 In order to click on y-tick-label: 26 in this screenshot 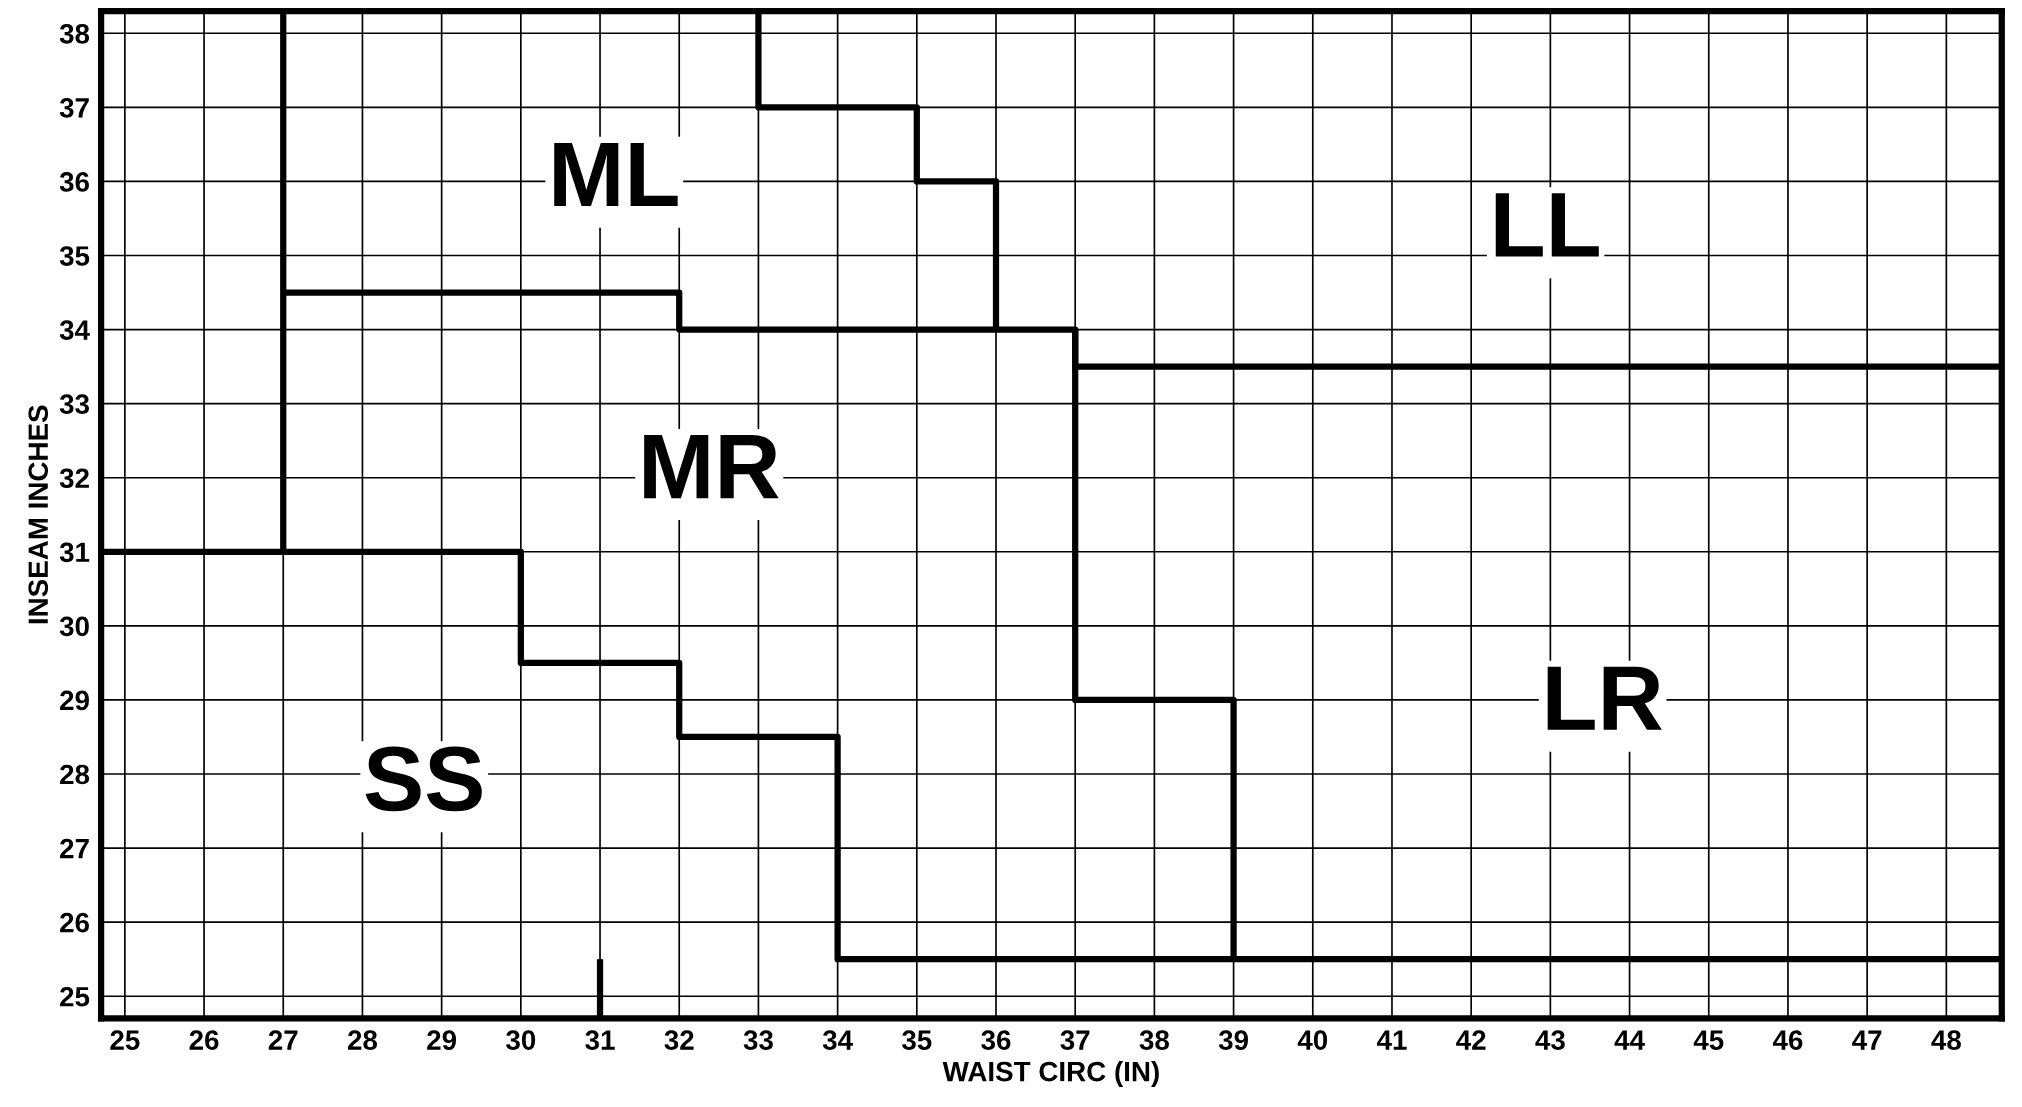, I will do `click(74, 922)`.